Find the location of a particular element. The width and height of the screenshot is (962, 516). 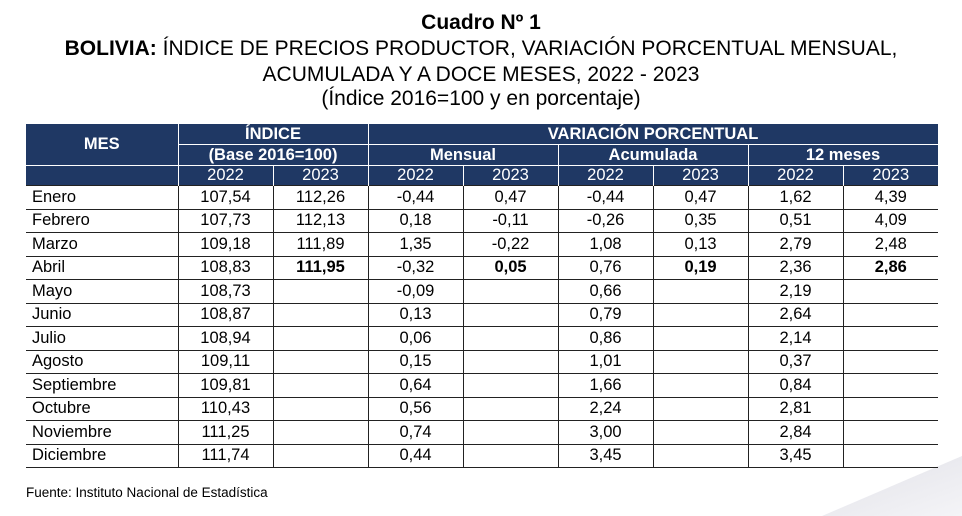

header-variacion: VARIACIÓN PORCENTUAL is located at coordinates (653, 134).